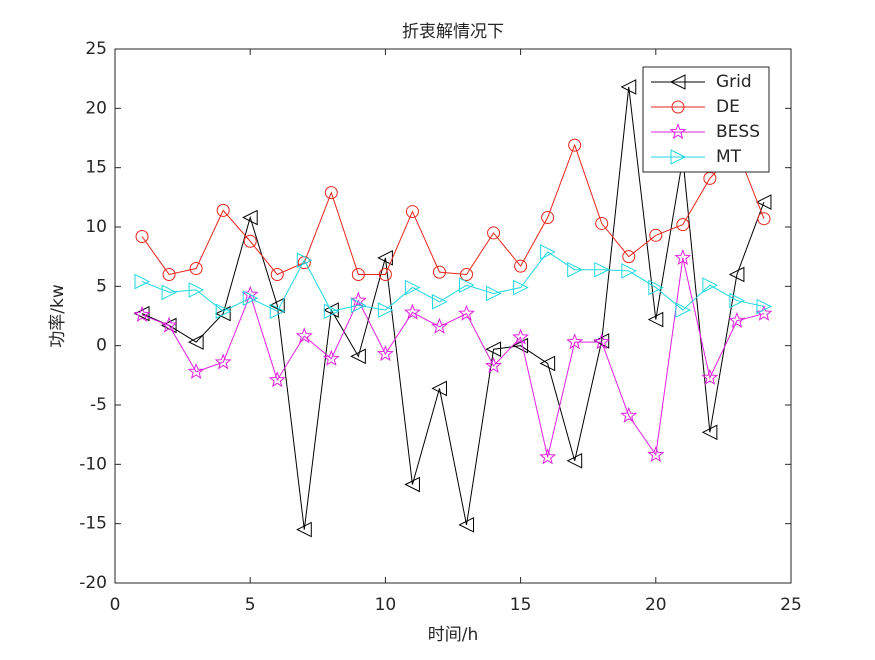  I want to click on legend-label: Grid, so click(734, 82).